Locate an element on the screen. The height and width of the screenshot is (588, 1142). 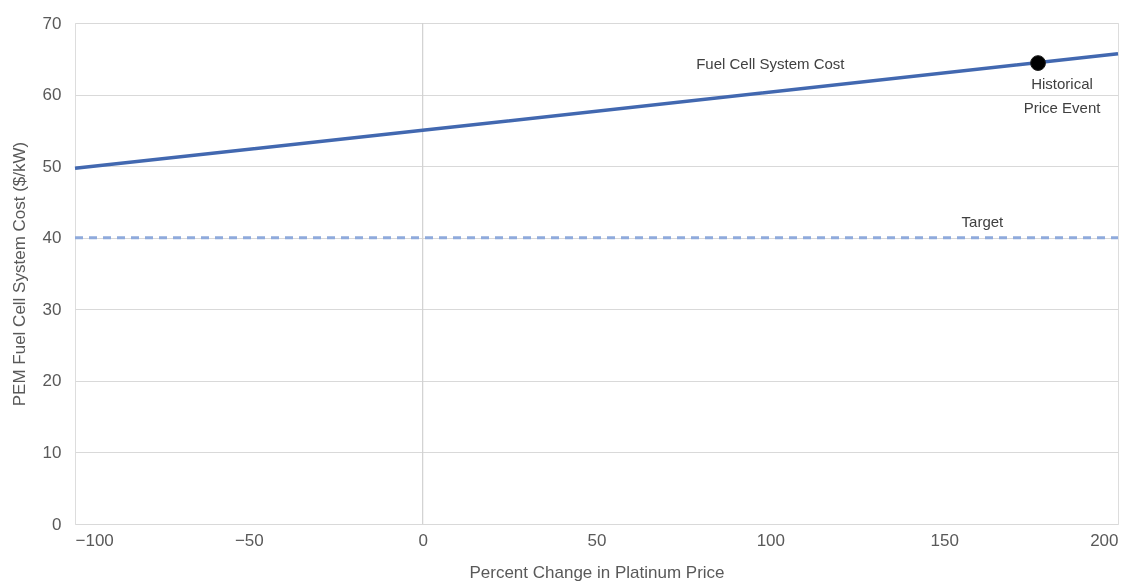
series-label: Fuel Cell System Cost is located at coordinates (771, 64).